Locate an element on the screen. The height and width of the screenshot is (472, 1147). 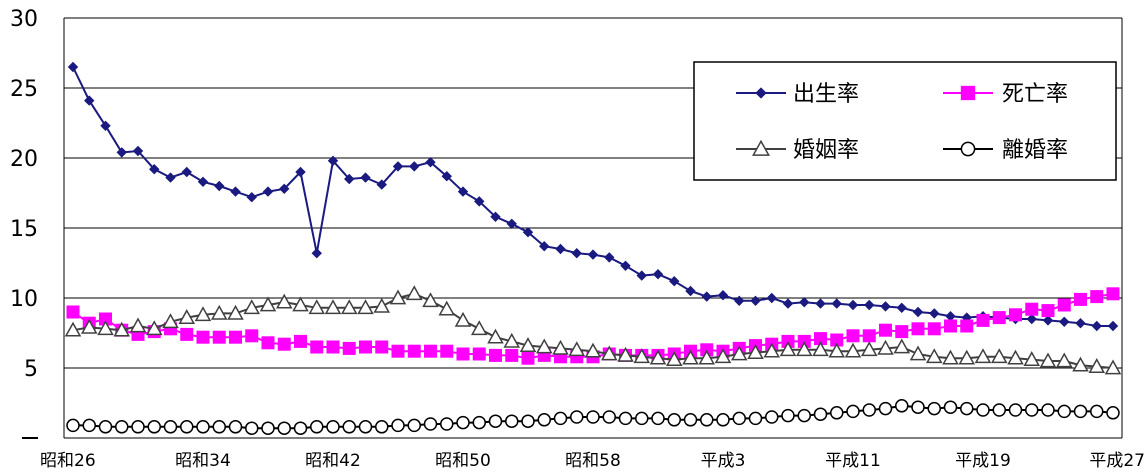
x-tick-label: 平成11 is located at coordinates (853, 461).